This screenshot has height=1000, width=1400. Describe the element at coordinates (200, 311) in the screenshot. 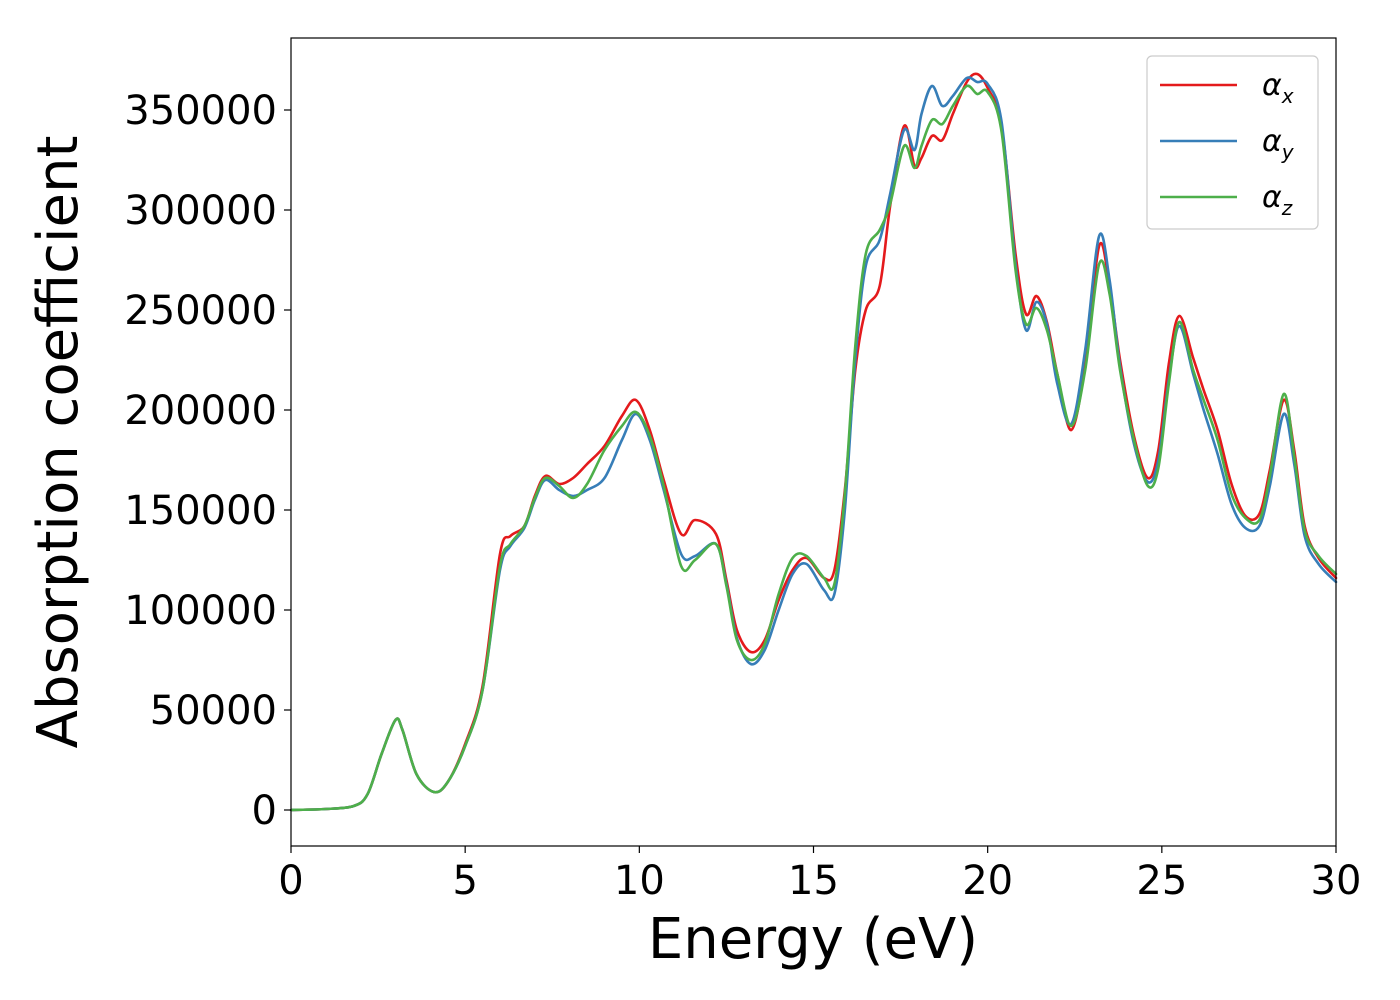

I see `y-tick-label: 250000` at that location.